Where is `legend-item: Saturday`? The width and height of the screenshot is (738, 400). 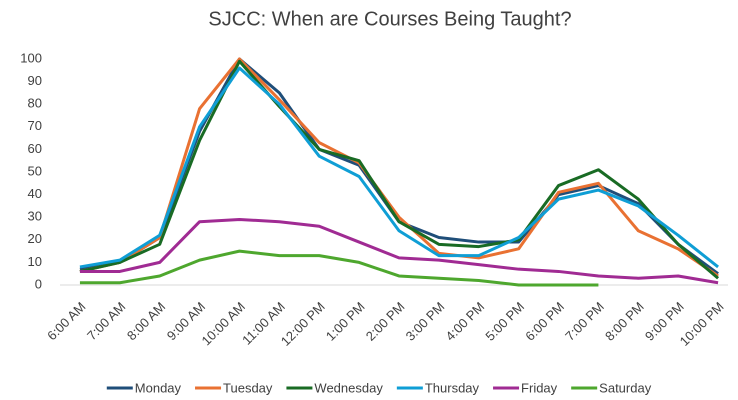 legend-item: Saturday is located at coordinates (611, 387).